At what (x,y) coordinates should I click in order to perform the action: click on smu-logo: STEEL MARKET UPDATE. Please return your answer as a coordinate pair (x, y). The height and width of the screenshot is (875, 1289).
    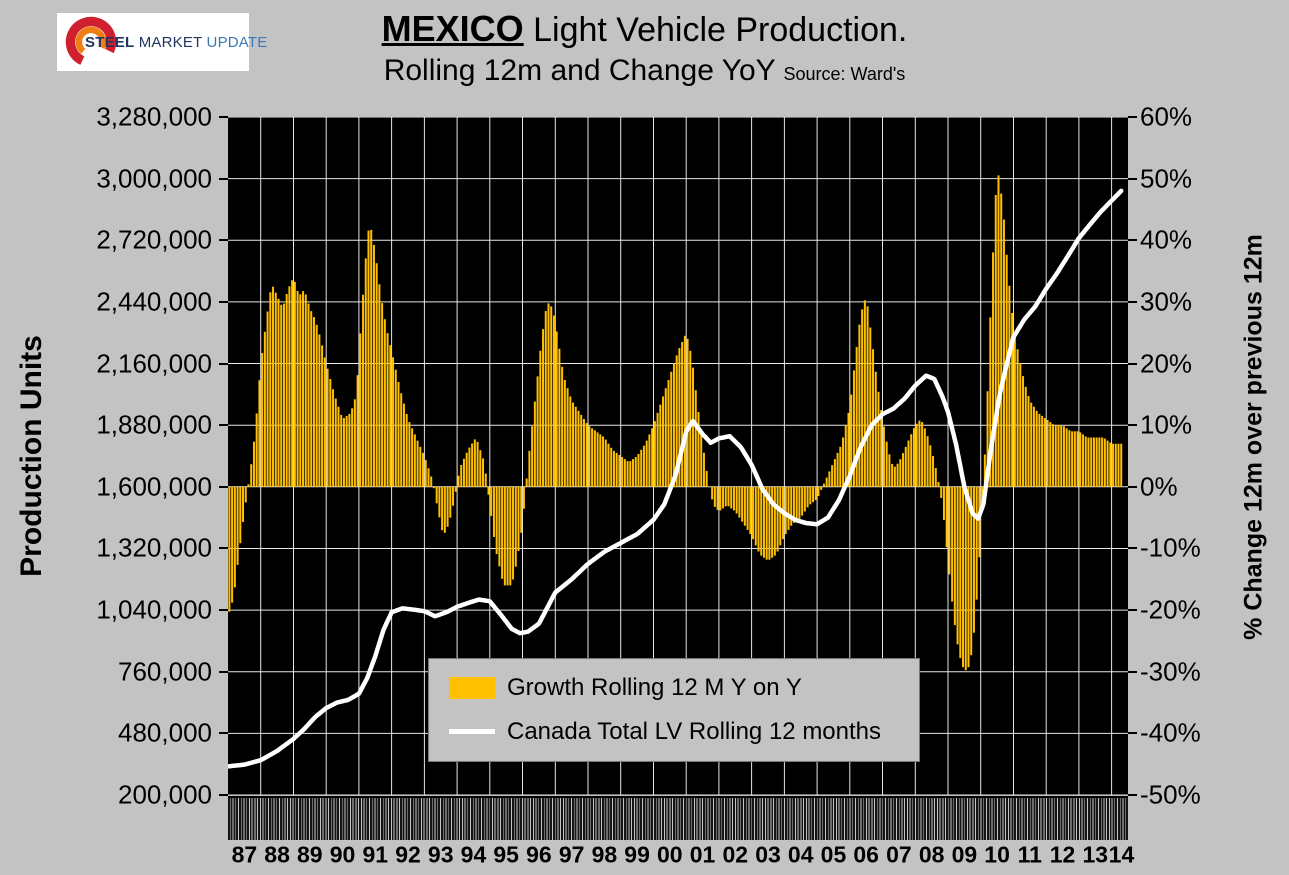
    Looking at the image, I should click on (162, 42).